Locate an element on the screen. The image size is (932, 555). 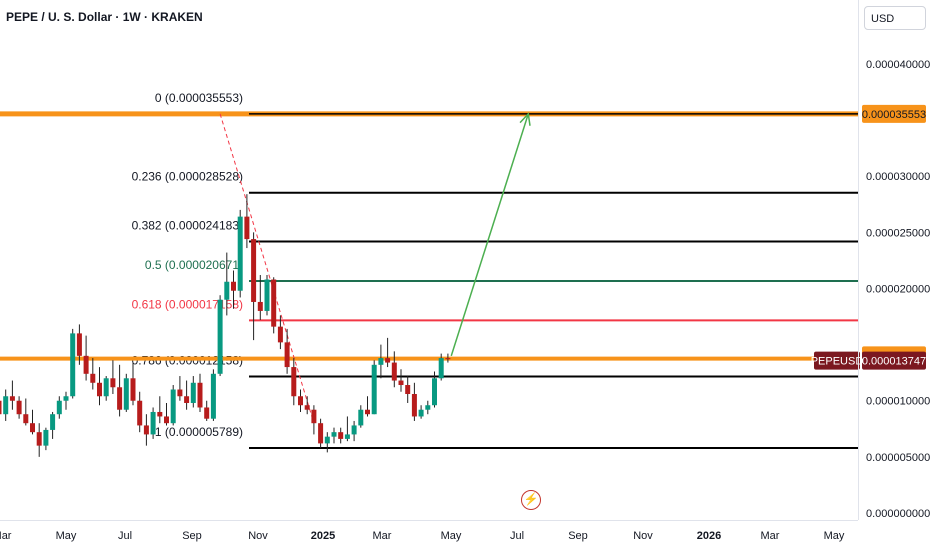
symbol-tag-bg is located at coordinates (837, 360).